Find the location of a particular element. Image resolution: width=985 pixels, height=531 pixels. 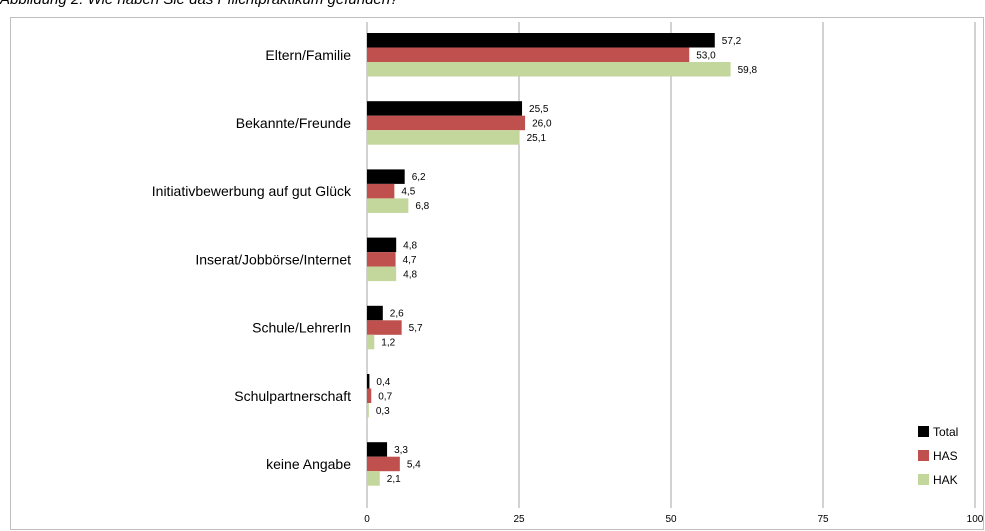

chart-legend: Total HAS HAK is located at coordinates (938, 456).